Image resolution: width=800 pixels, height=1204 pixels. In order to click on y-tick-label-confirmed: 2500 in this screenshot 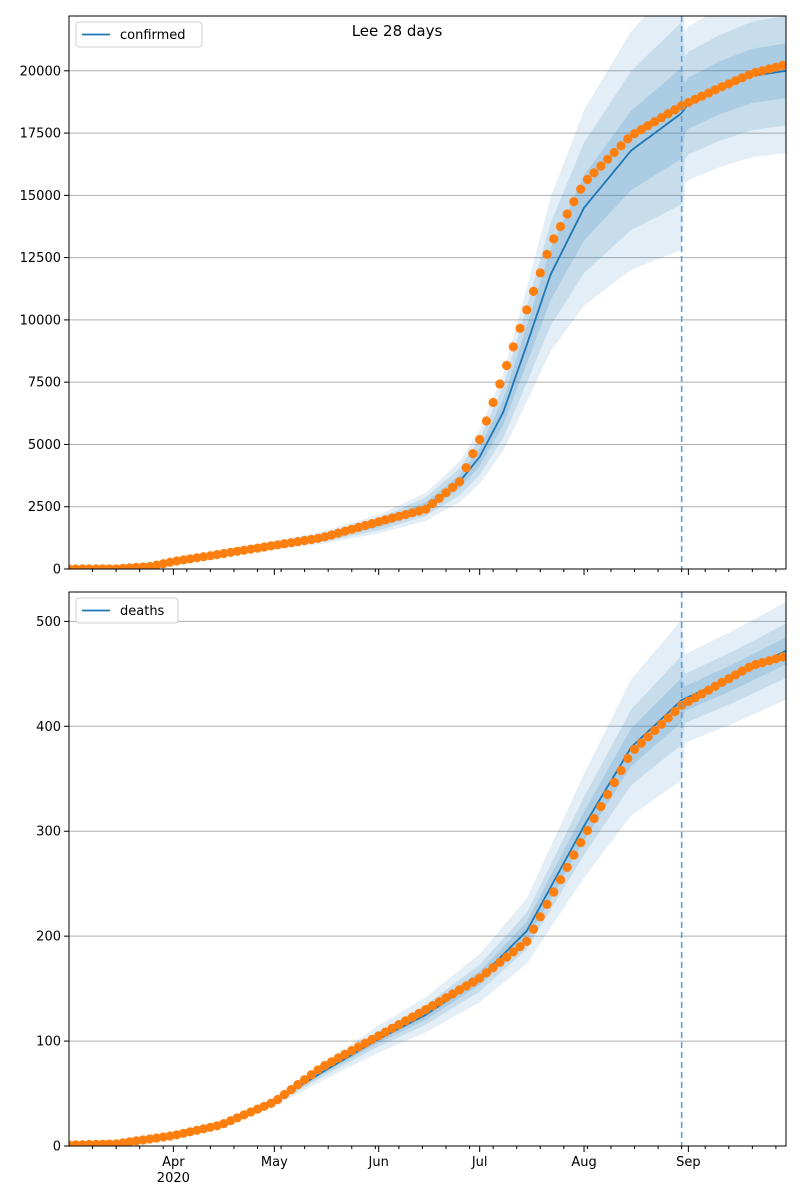, I will do `click(44, 507)`.